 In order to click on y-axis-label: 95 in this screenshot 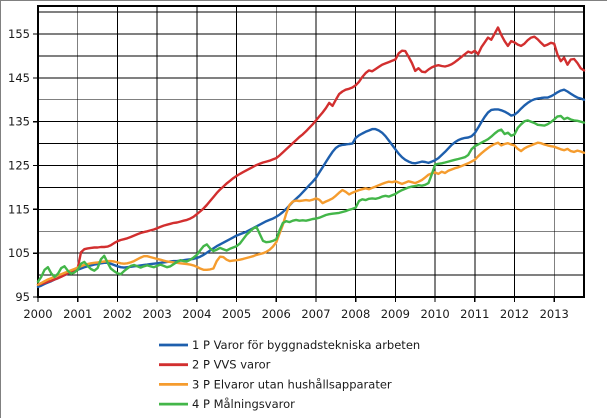, I will do `click(22, 297)`.